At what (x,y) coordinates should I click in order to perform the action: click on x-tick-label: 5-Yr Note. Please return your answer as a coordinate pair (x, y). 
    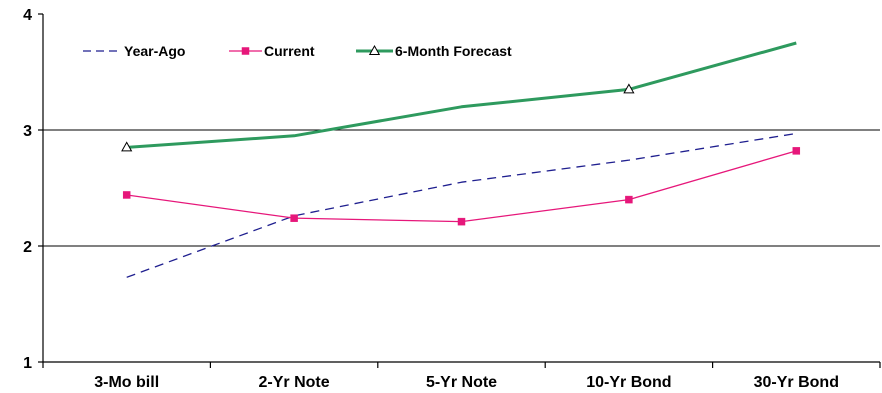
    Looking at the image, I should click on (461, 382).